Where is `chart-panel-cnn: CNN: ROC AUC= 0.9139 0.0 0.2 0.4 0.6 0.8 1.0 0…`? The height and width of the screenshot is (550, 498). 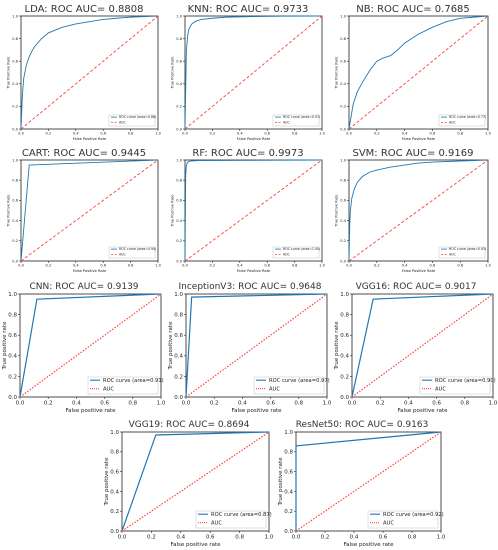
chart-panel-cnn: CNN: ROC AUC= 0.9139 0.0 0.2 0.4 0.6 0.8 1.0 0… is located at coordinates (84, 347).